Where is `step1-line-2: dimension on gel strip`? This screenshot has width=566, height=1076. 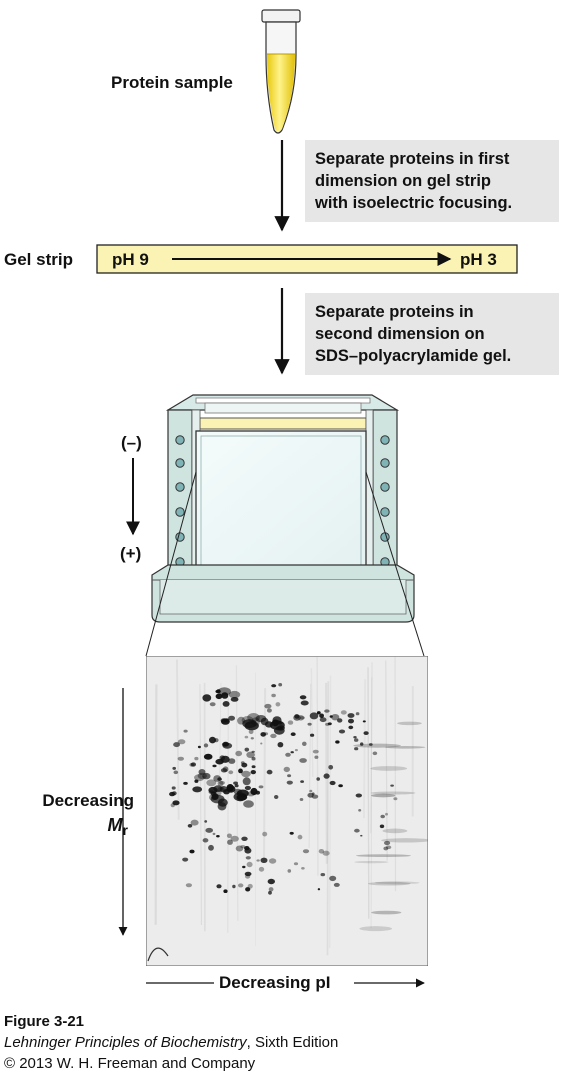
step1-line-2: dimension on gel strip is located at coordinates (403, 181).